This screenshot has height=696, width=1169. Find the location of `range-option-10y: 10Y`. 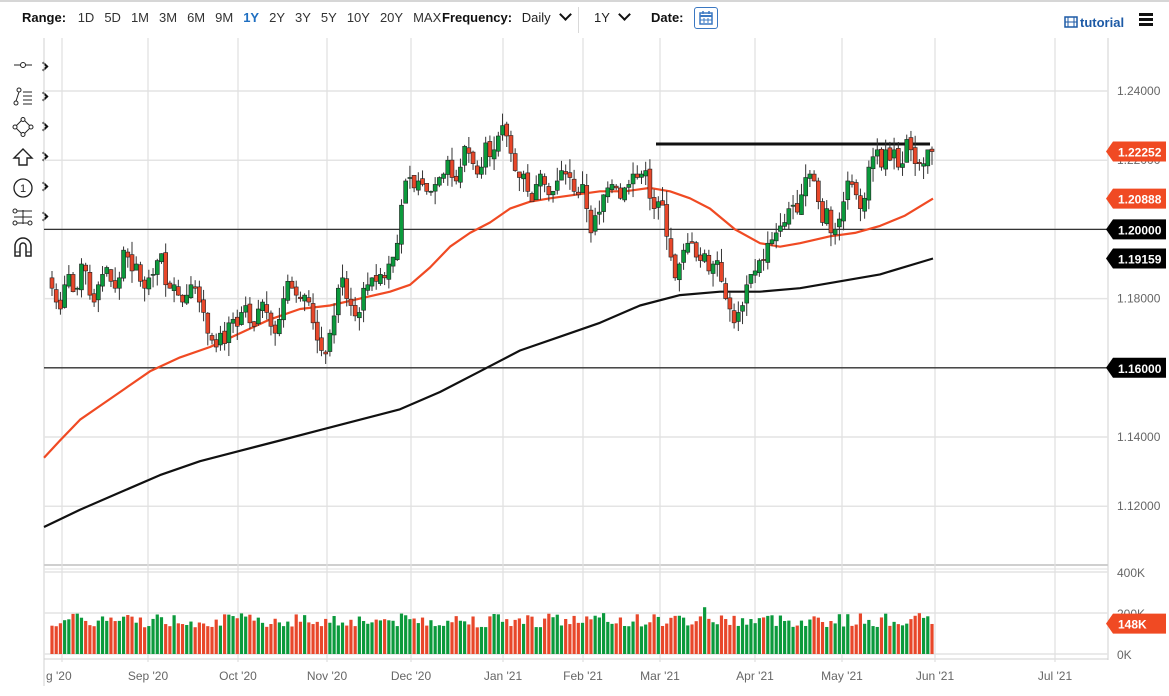

range-option-10y: 10Y is located at coordinates (358, 17).